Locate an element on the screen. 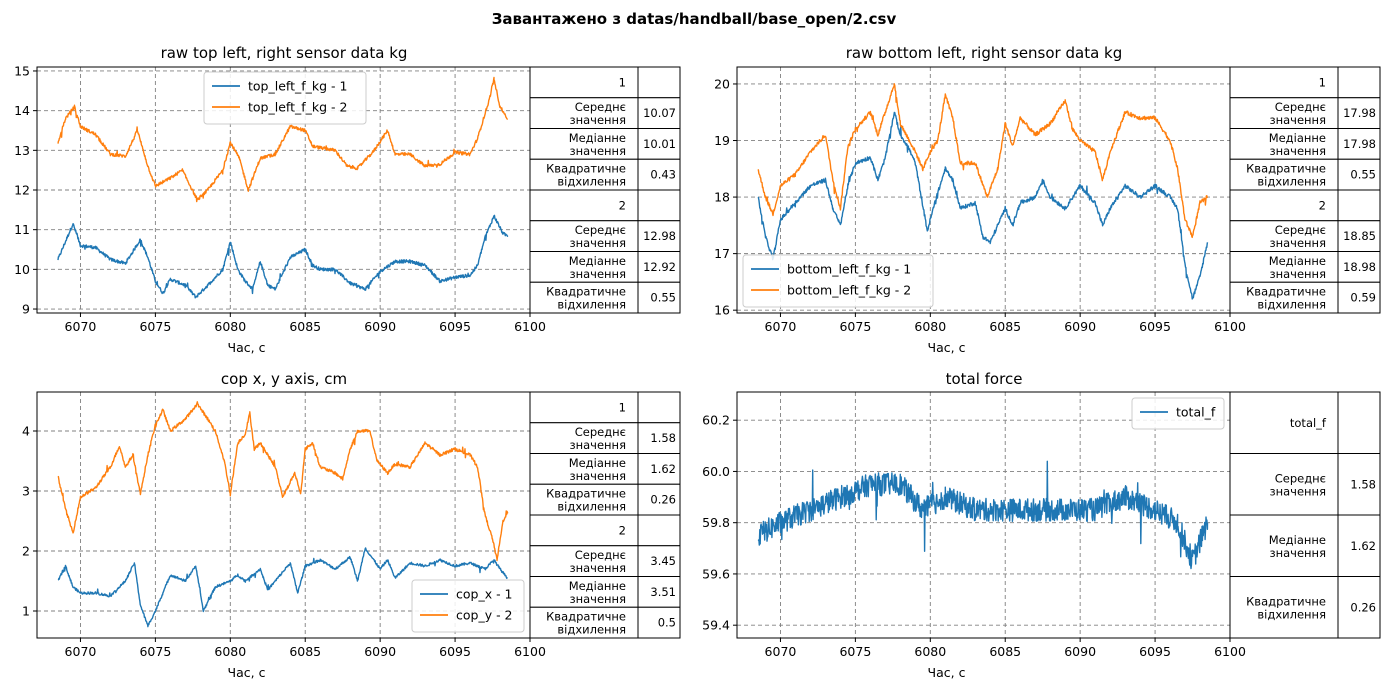 Image resolution: width=1388 pixels, height=691 pixels. y-tick-label: 3 is located at coordinates (26, 491).